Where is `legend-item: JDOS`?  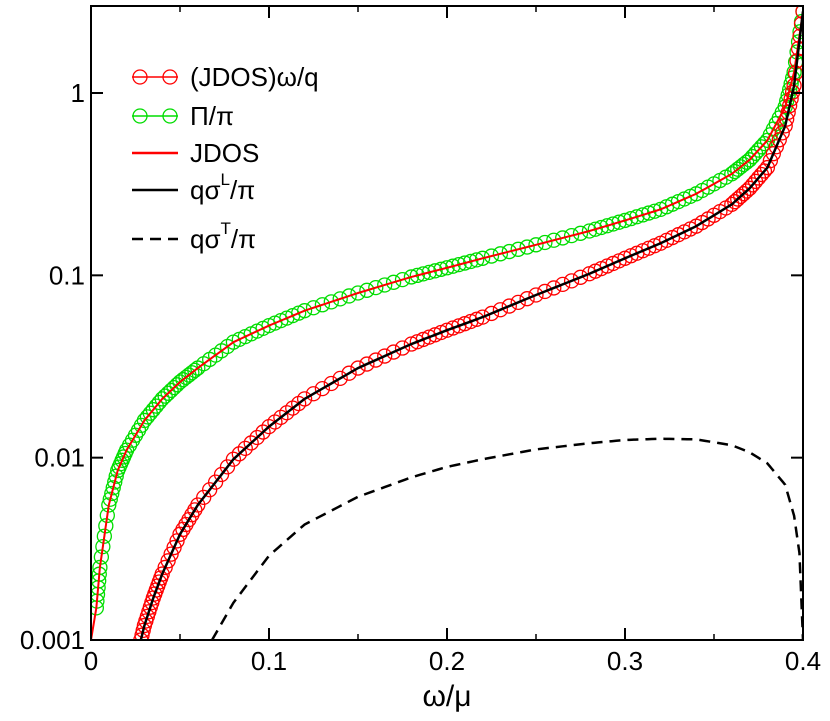
legend-item: JDOS is located at coordinates (195, 153).